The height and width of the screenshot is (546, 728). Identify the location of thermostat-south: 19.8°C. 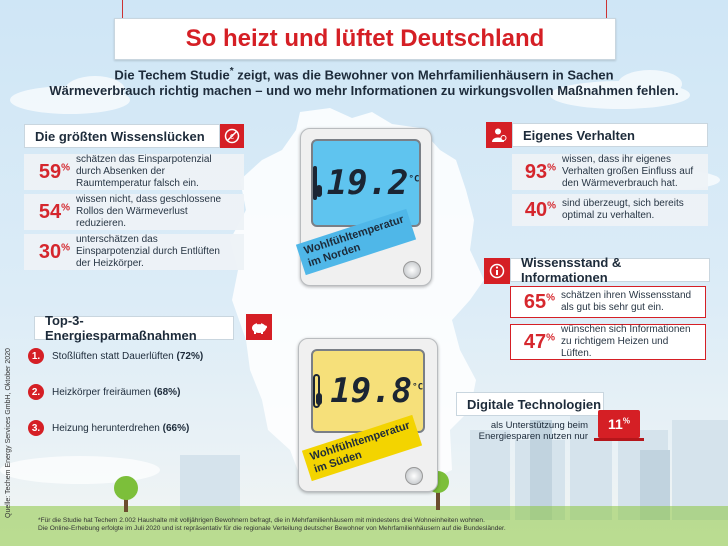
(368, 415).